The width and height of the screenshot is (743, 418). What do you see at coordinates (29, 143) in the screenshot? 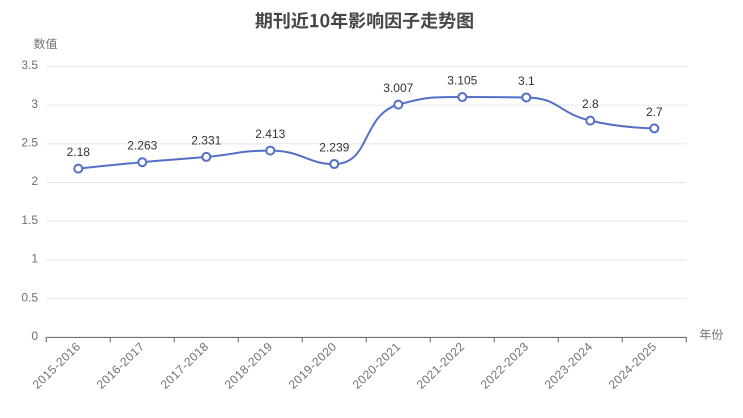
I see `svg-text: 2.5` at bounding box center [29, 143].